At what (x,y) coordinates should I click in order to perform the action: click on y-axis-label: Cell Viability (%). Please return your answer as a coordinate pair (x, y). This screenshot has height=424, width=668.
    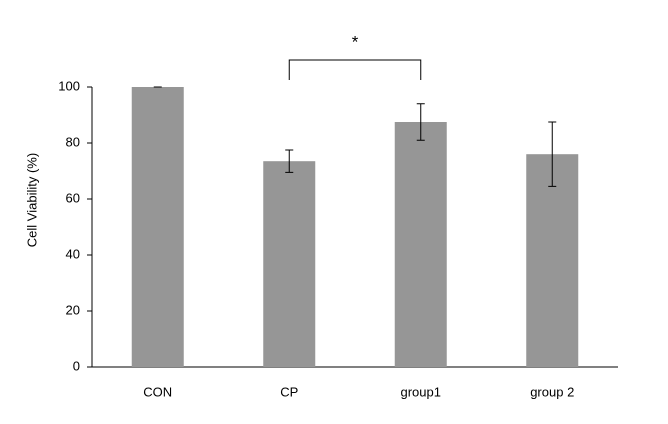
    Looking at the image, I should click on (31, 200).